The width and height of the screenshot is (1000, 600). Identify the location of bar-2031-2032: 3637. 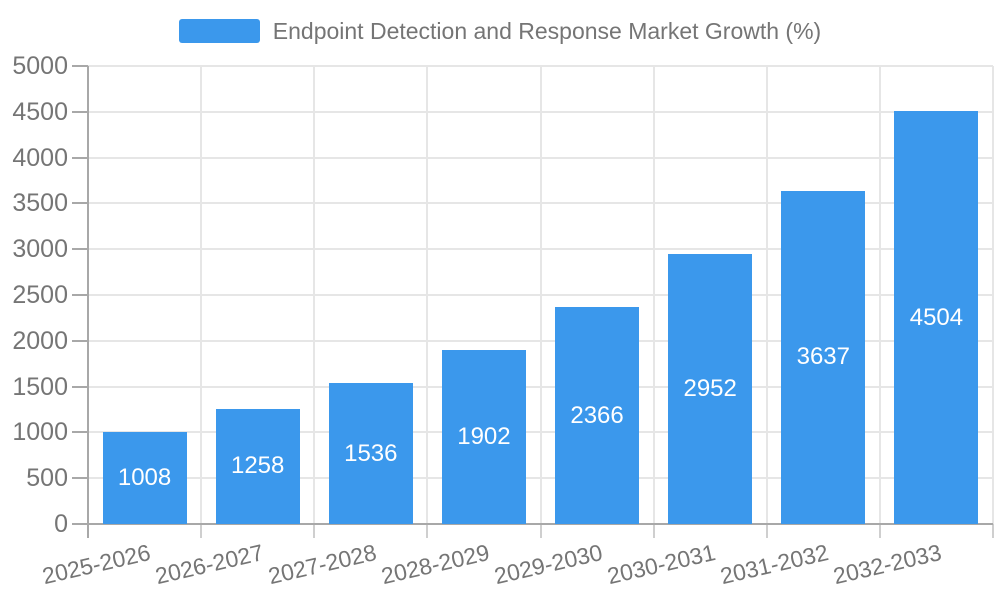
(823, 357).